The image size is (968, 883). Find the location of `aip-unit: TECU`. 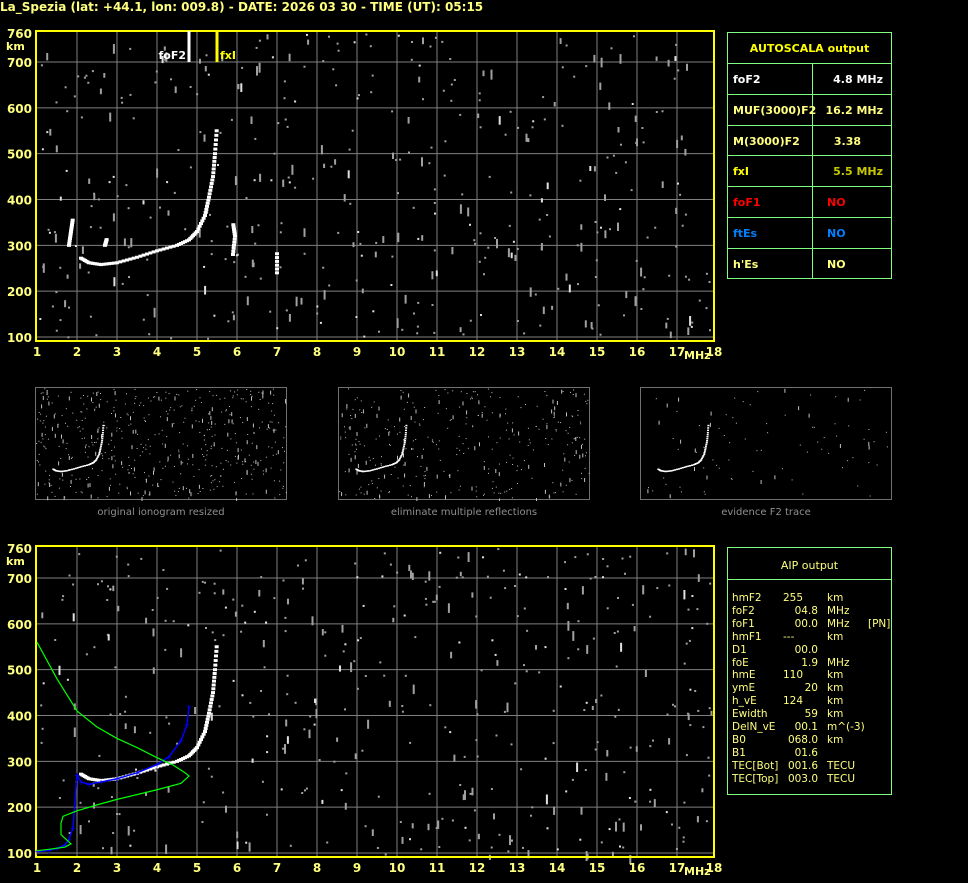

aip-unit: TECU is located at coordinates (841, 778).